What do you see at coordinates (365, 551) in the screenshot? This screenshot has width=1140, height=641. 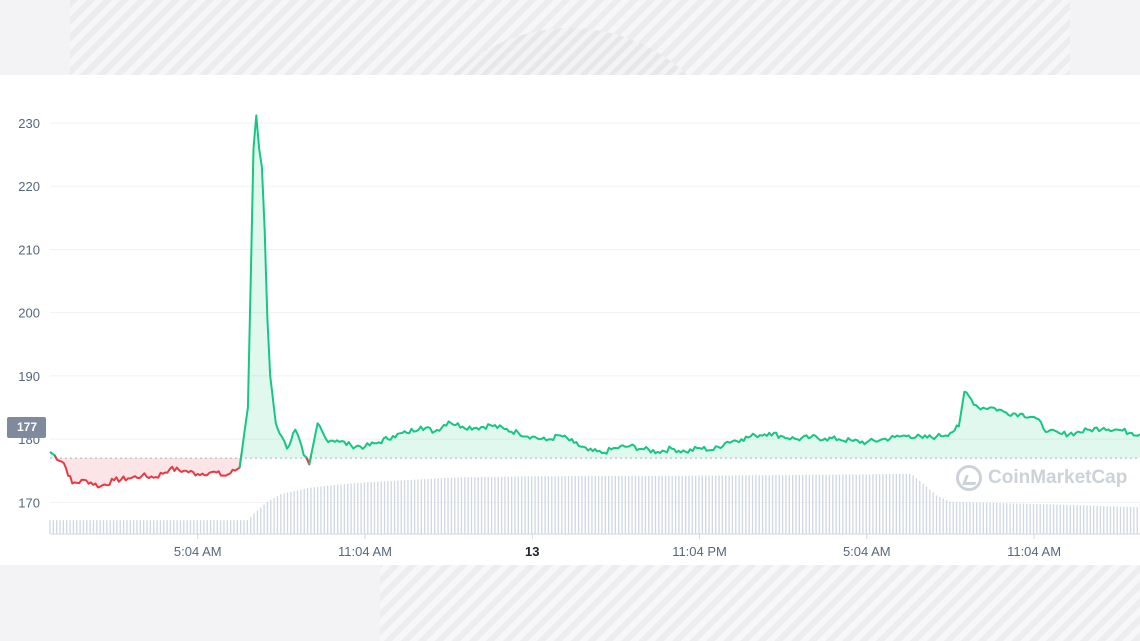 I see `x-tick-label-1: 11:04 AM` at bounding box center [365, 551].